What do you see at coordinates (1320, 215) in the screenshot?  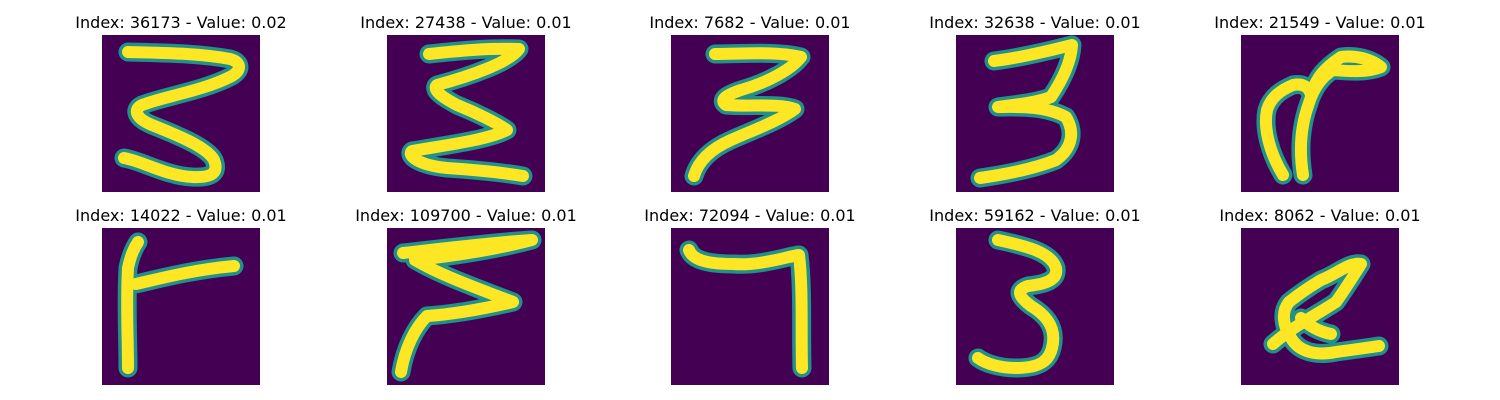 I see `panel-title: Index: 8062 - Value: 0.01` at bounding box center [1320, 215].